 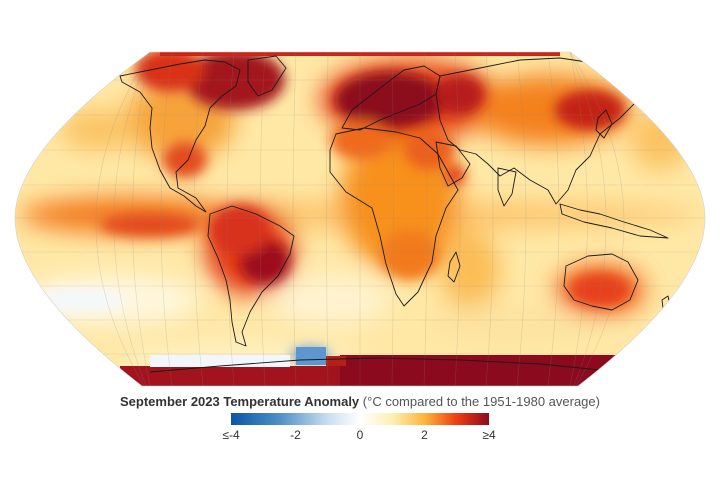 What do you see at coordinates (394, 217) in the screenshot?
I see `africa-coast` at bounding box center [394, 217].